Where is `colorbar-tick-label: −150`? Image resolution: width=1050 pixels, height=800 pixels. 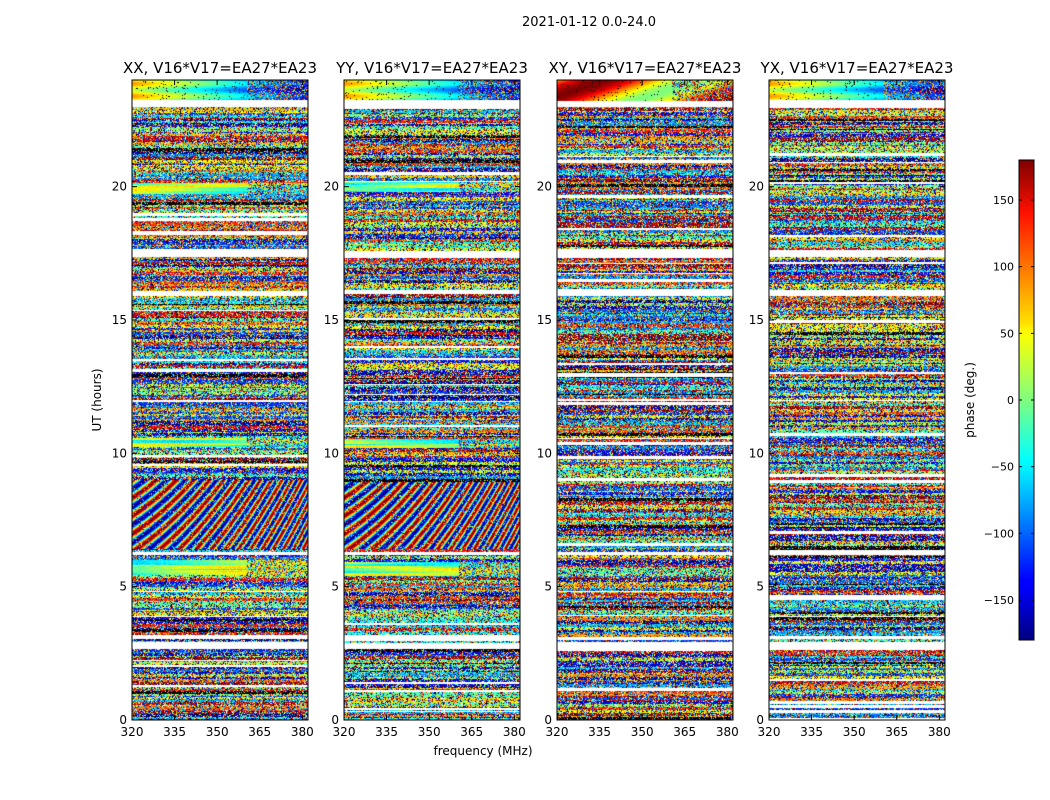 colorbar-tick-label: −150 is located at coordinates (999, 600).